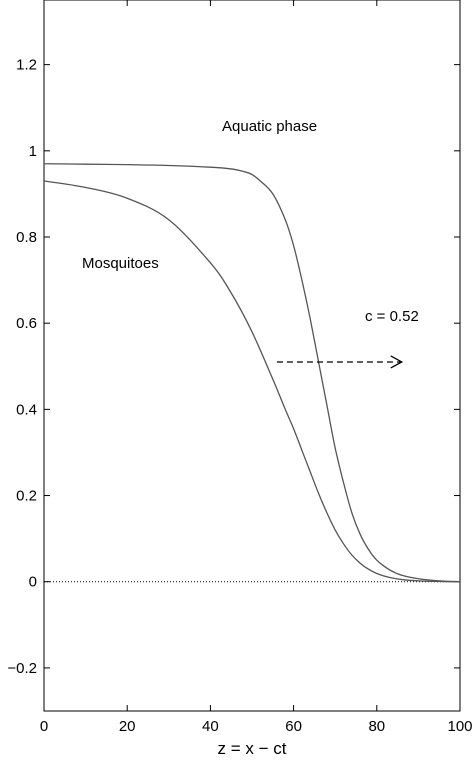  I want to click on x-tick-label: 40, so click(210, 726).